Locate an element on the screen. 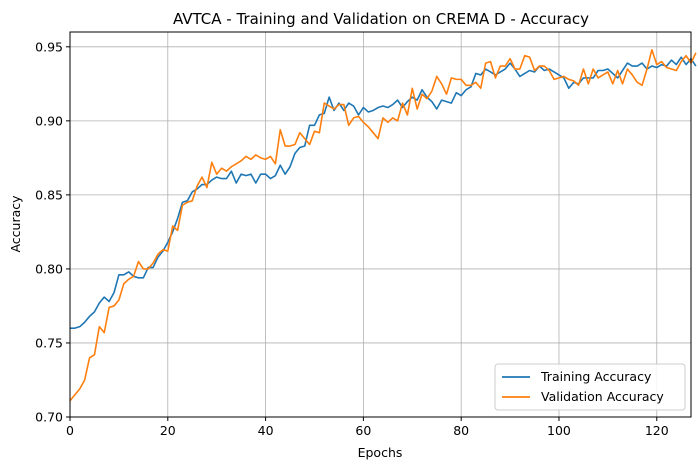 This screenshot has height=470, width=700. legend-box is located at coordinates (590, 387).